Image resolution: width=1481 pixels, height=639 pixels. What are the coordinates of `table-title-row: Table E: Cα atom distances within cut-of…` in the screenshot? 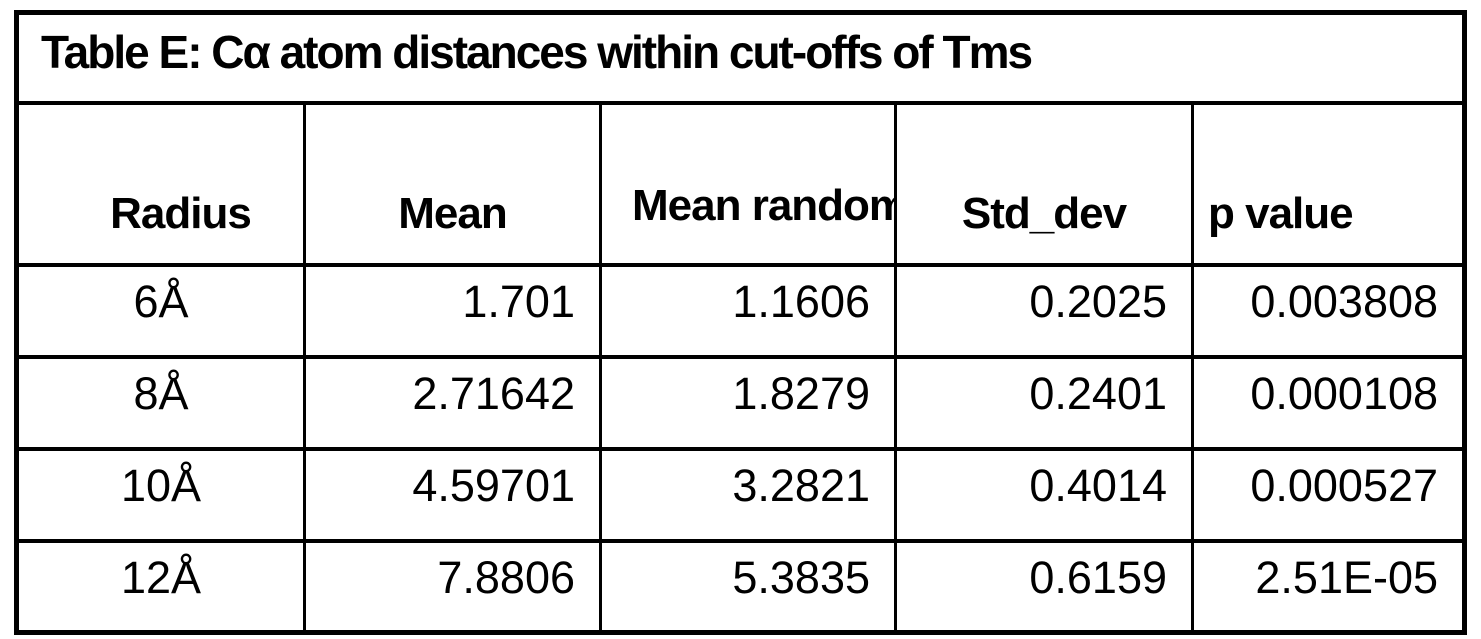 It's located at (740, 57).